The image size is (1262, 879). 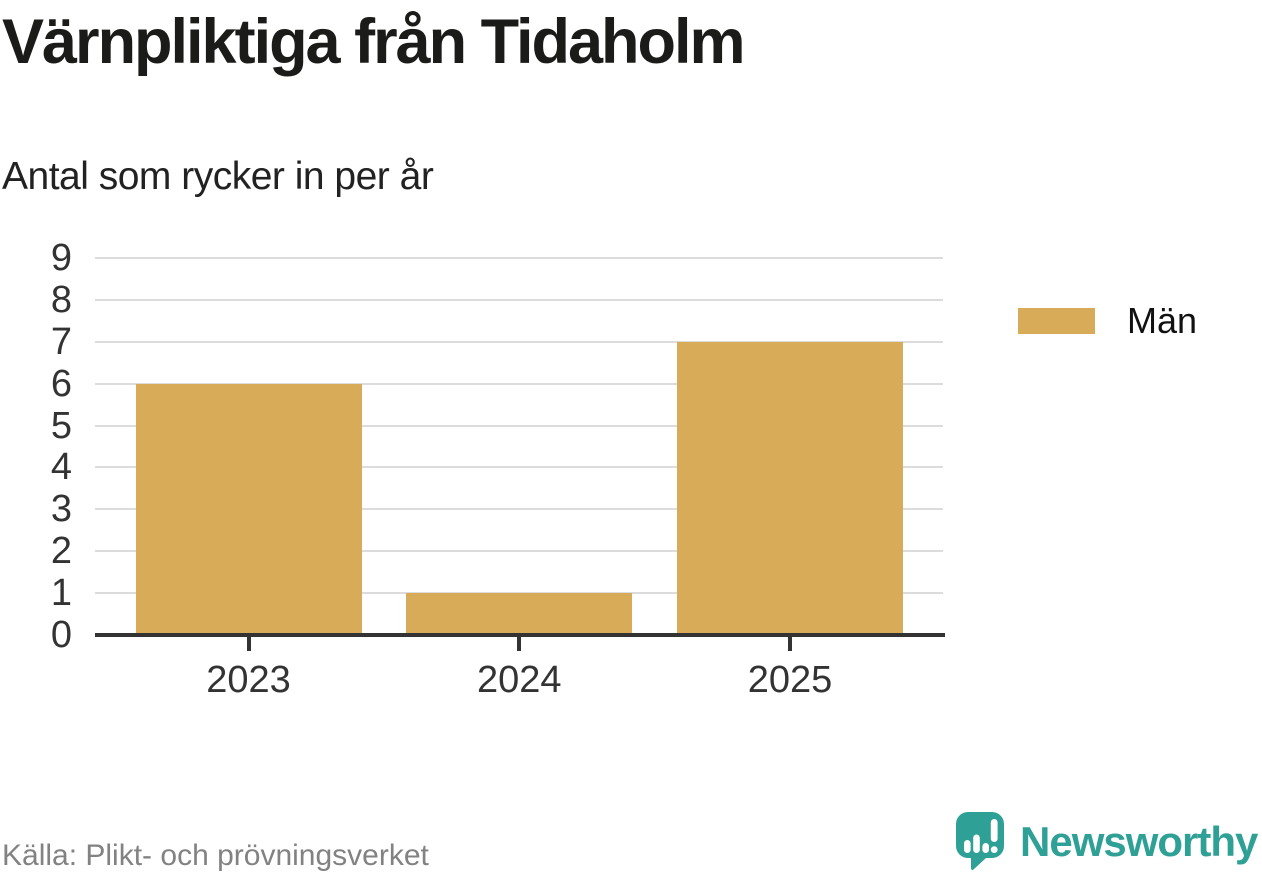 What do you see at coordinates (519, 299) in the screenshot?
I see `gridline-y8` at bounding box center [519, 299].